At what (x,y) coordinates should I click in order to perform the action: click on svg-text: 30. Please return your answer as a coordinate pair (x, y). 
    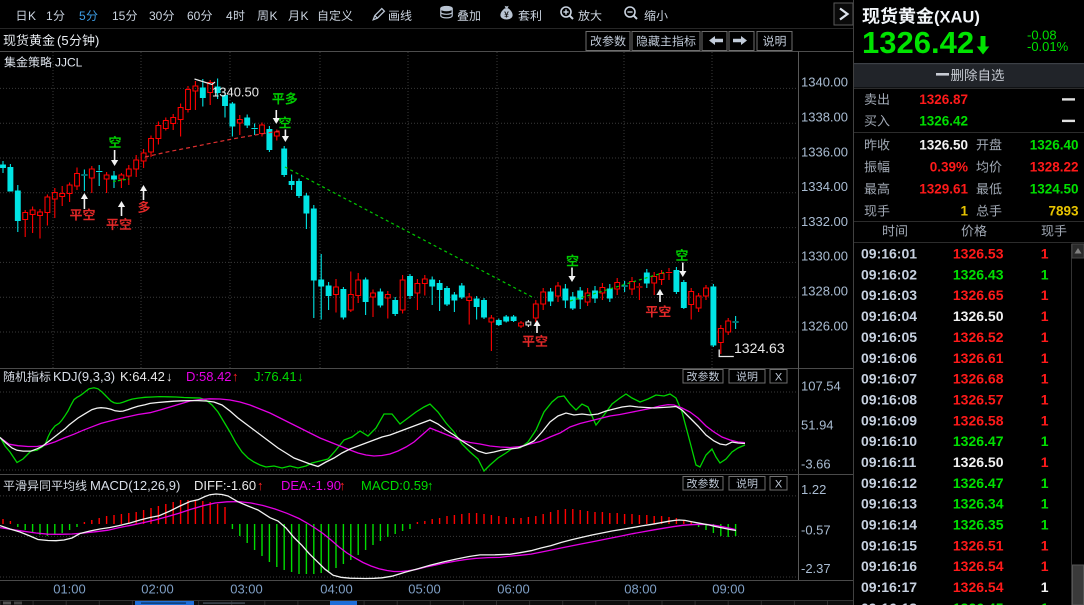
    Looking at the image, I should click on (156, 16).